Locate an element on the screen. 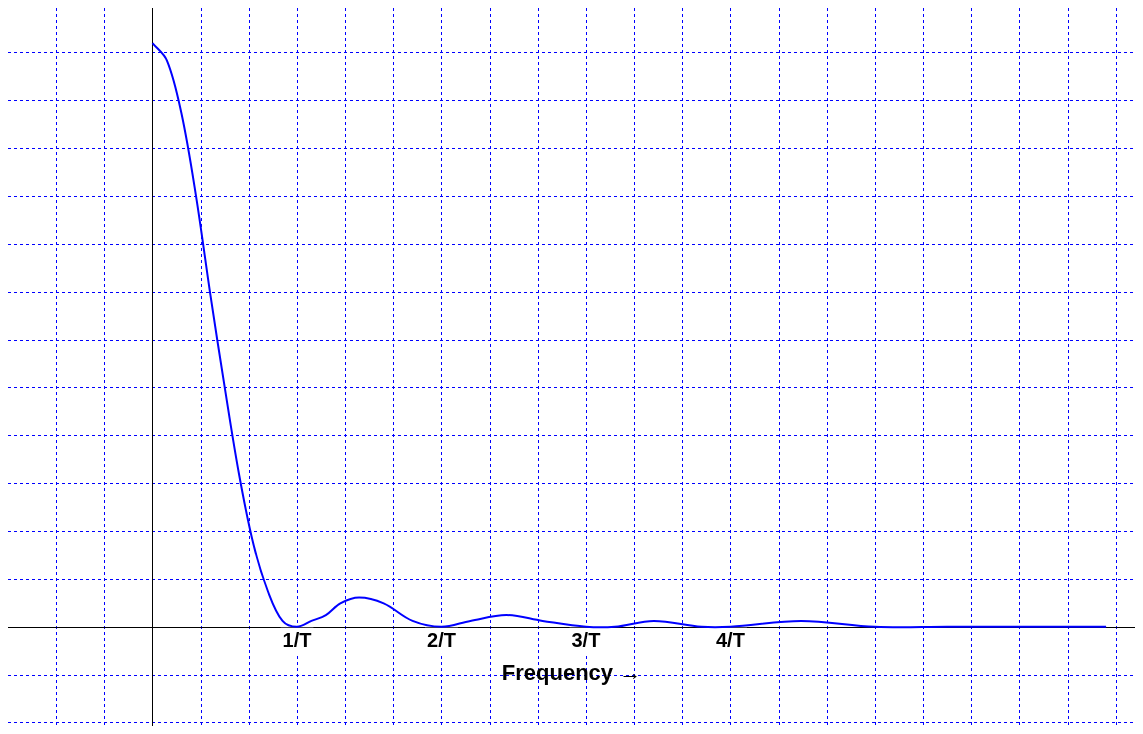  x-tick-label: 3/T is located at coordinates (586, 640).